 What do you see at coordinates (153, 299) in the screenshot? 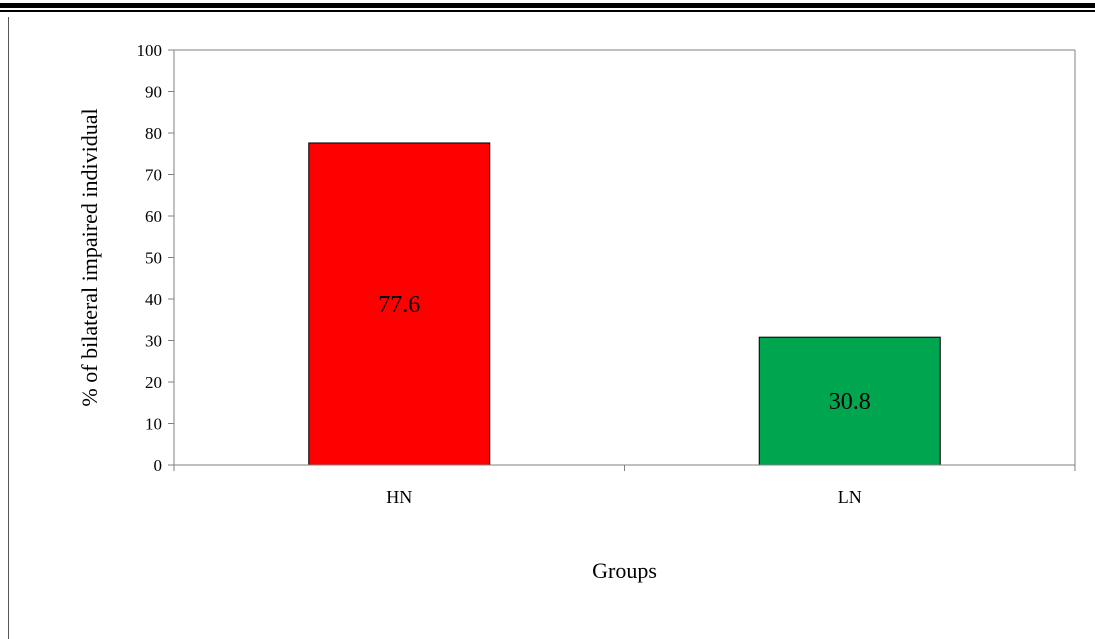
I see `y-tick-label: 40` at bounding box center [153, 299].